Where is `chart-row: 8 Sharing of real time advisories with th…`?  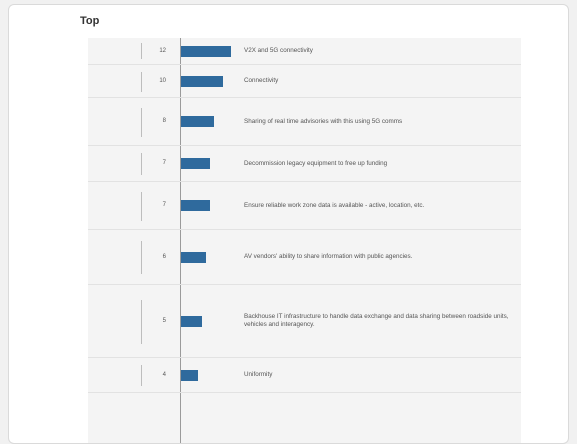
chart-row: 8 Sharing of real time advisories with th… is located at coordinates (304, 122).